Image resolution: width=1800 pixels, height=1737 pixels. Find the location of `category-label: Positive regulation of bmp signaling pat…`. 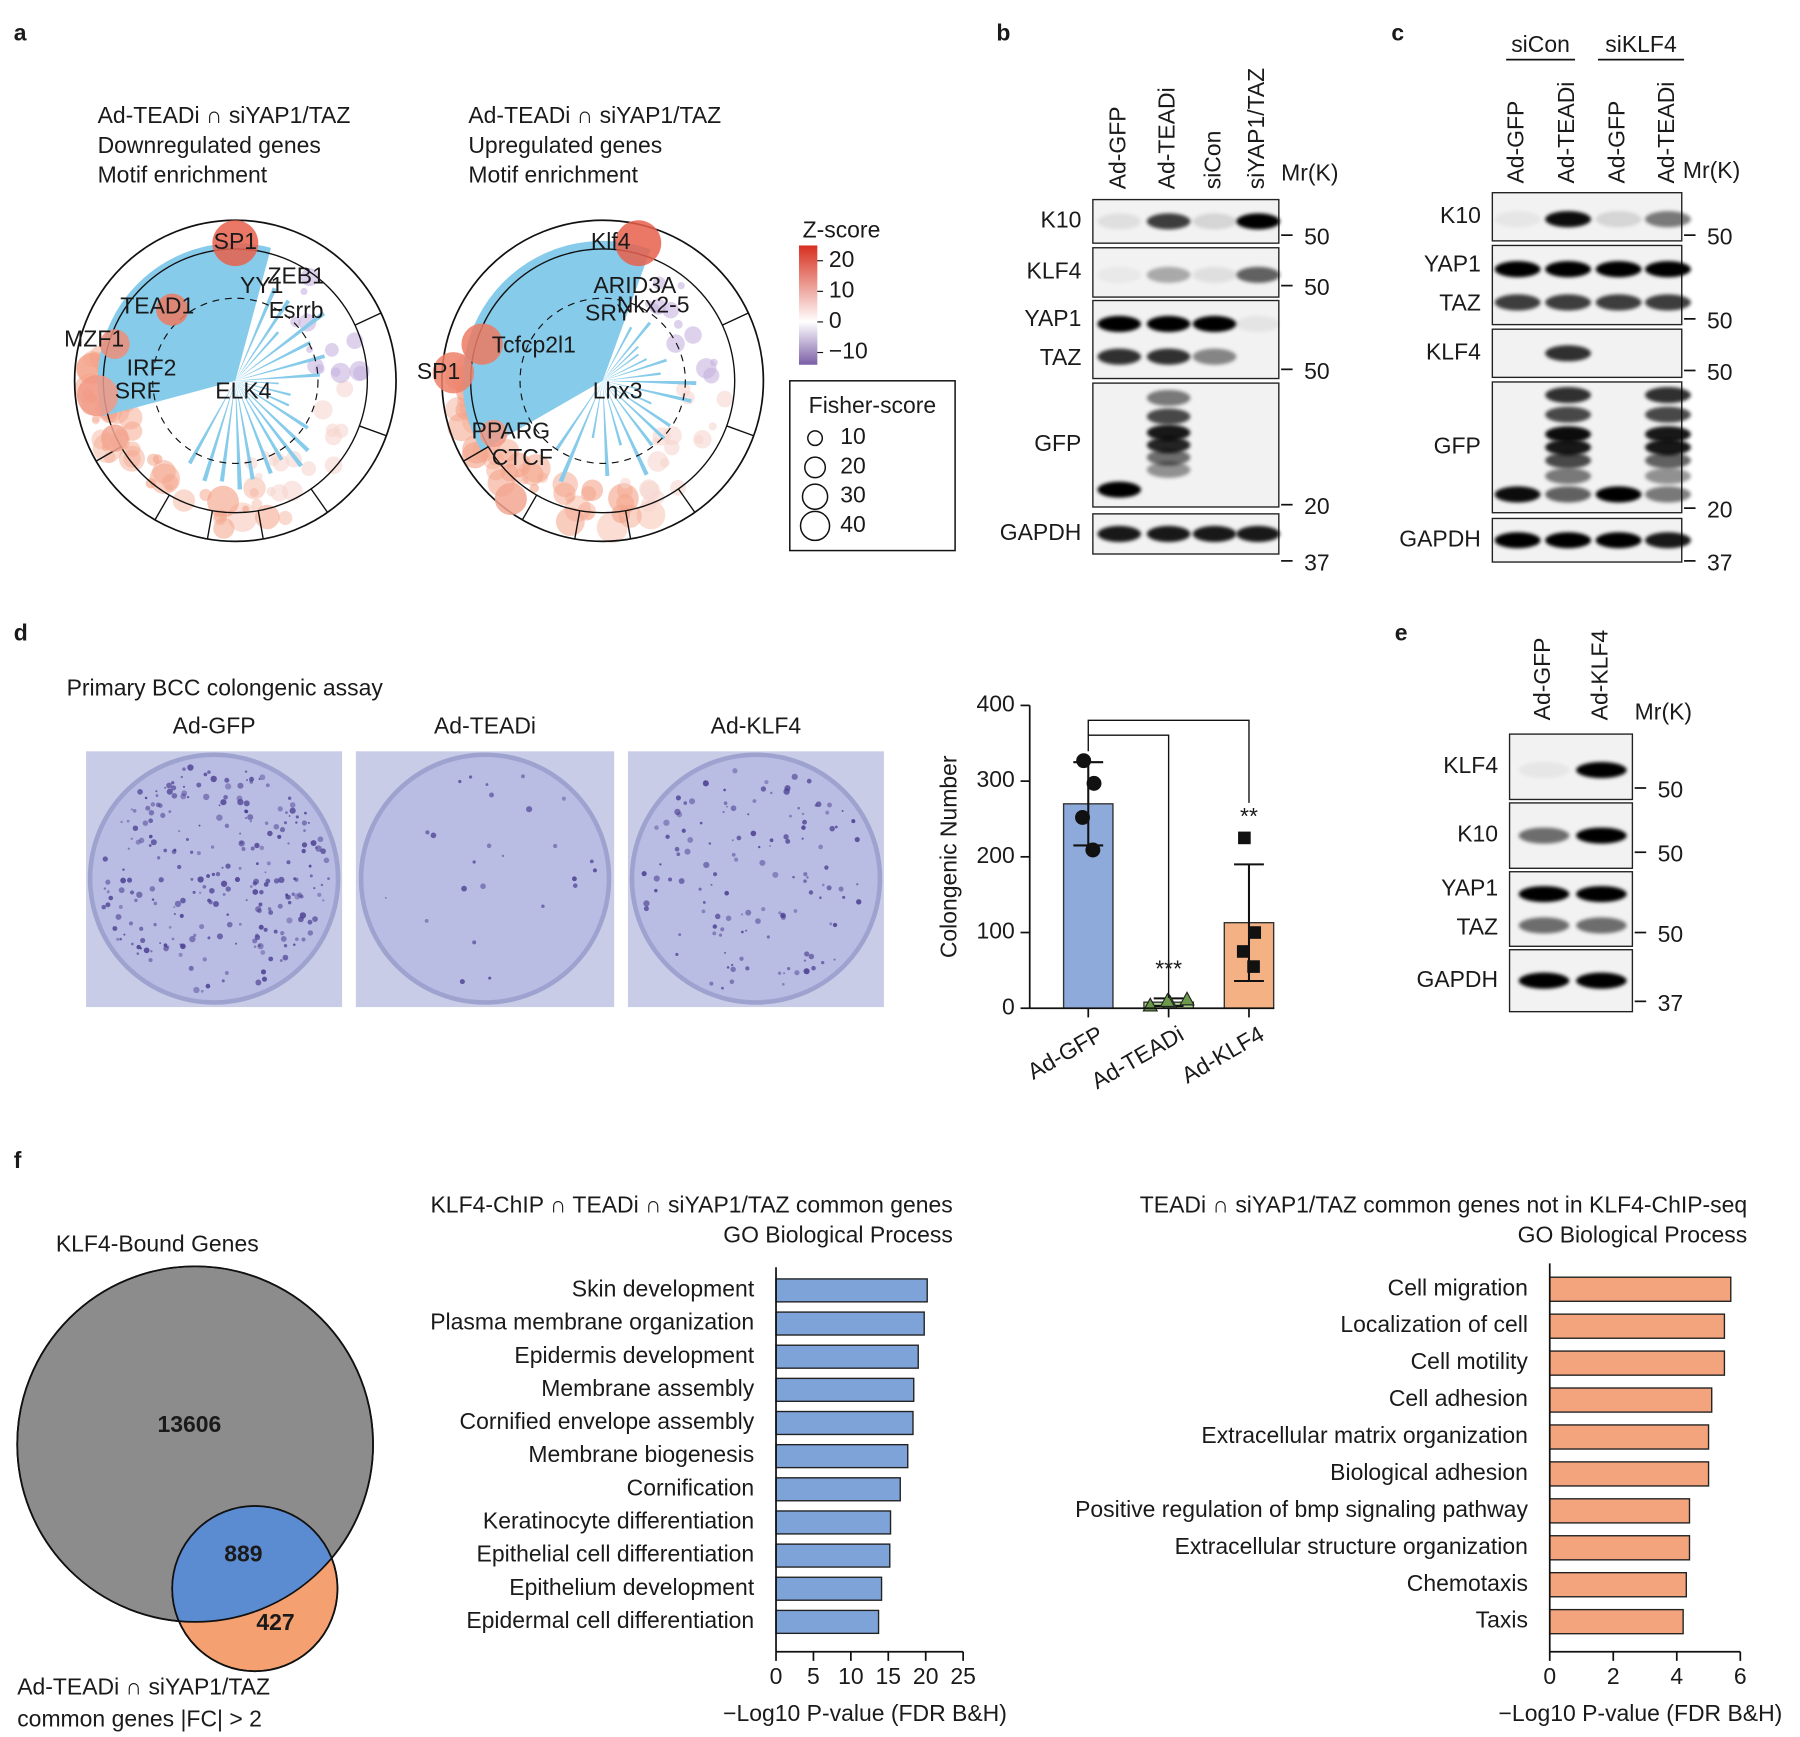

category-label: Positive regulation of bmp signaling pat… is located at coordinates (1301, 1509).